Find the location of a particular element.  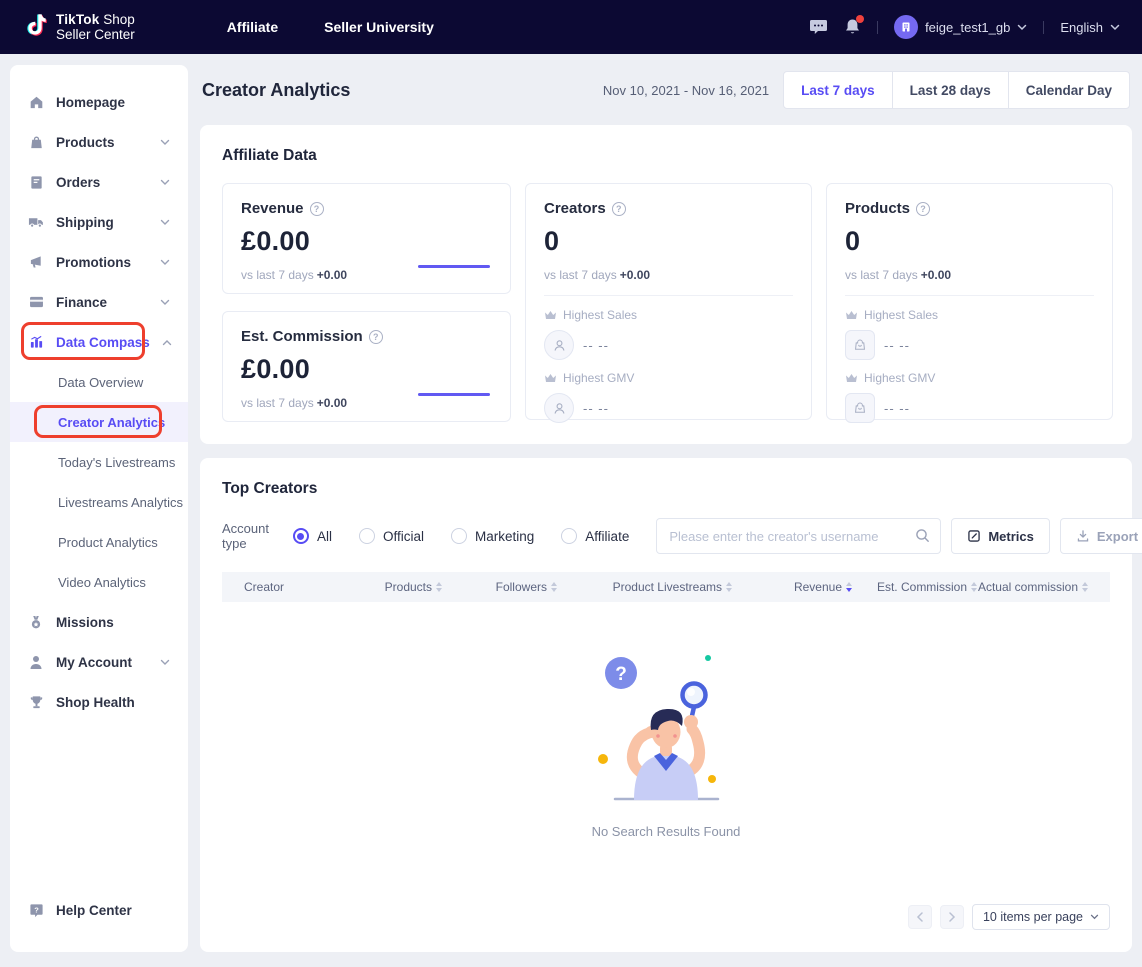

tiktok-note-icon is located at coordinates (34, 27).